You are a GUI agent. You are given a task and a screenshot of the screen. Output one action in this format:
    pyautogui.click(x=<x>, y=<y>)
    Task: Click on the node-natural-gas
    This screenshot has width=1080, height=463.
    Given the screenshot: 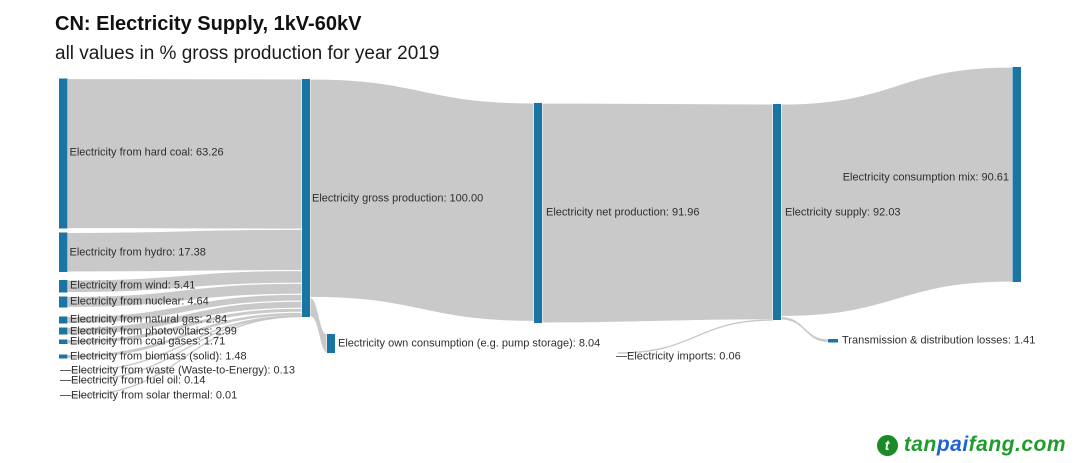 What is the action you would take?
    pyautogui.click(x=63, y=320)
    